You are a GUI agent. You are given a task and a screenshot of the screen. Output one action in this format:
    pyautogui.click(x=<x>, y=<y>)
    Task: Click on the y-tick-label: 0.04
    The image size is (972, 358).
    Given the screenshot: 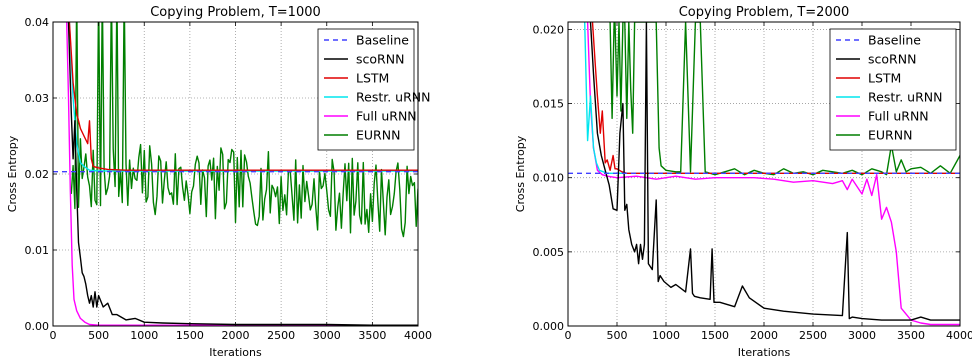 What is the action you would take?
    pyautogui.click(x=37, y=22)
    